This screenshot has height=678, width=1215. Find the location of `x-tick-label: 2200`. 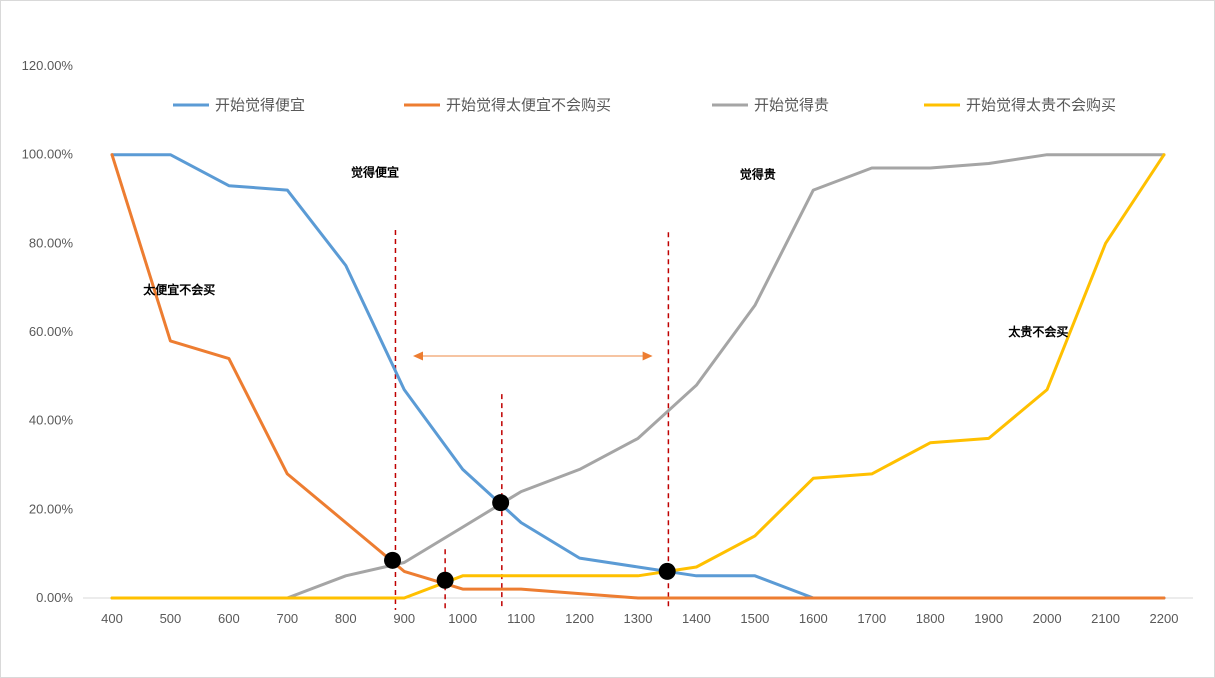

x-tick-label: 2200 is located at coordinates (1164, 618).